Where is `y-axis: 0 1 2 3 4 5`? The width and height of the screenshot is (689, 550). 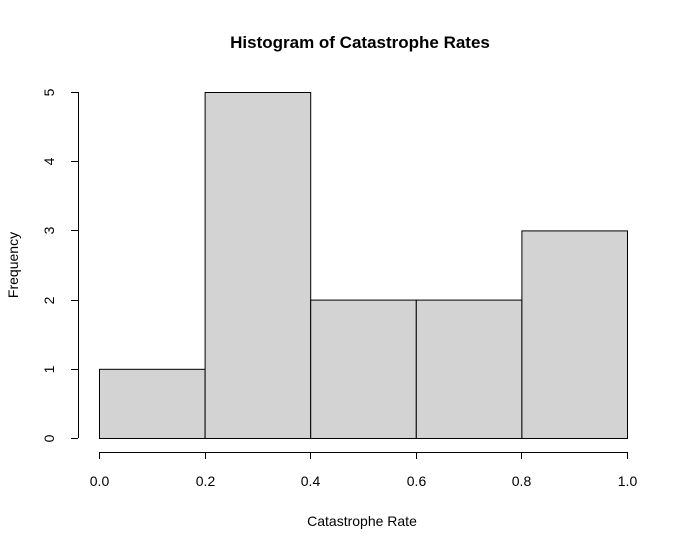 y-axis: 0 1 2 3 4 5 is located at coordinates (60, 265).